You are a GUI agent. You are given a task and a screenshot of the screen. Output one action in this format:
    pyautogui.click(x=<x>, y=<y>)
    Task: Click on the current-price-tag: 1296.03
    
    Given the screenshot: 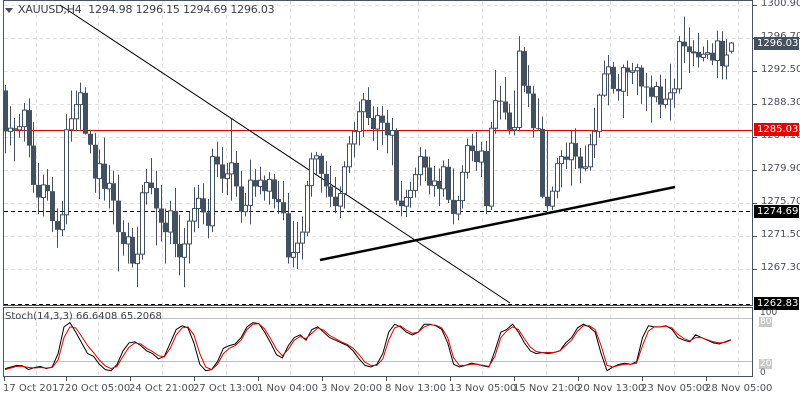 What is the action you would take?
    pyautogui.click(x=776, y=43)
    